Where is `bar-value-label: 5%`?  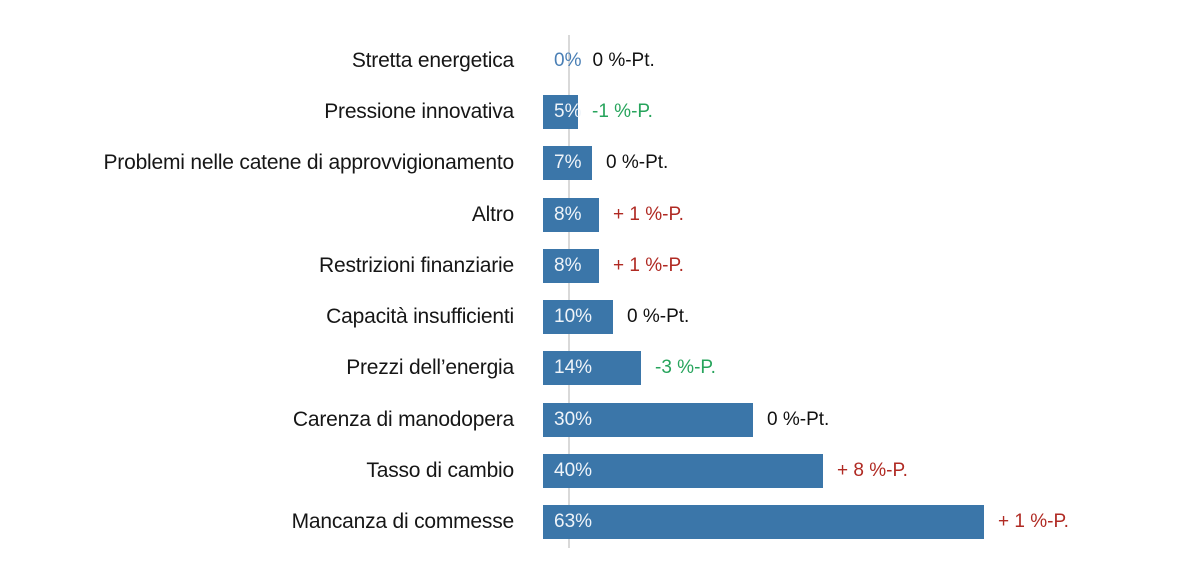 bar-value-label: 5% is located at coordinates (568, 111).